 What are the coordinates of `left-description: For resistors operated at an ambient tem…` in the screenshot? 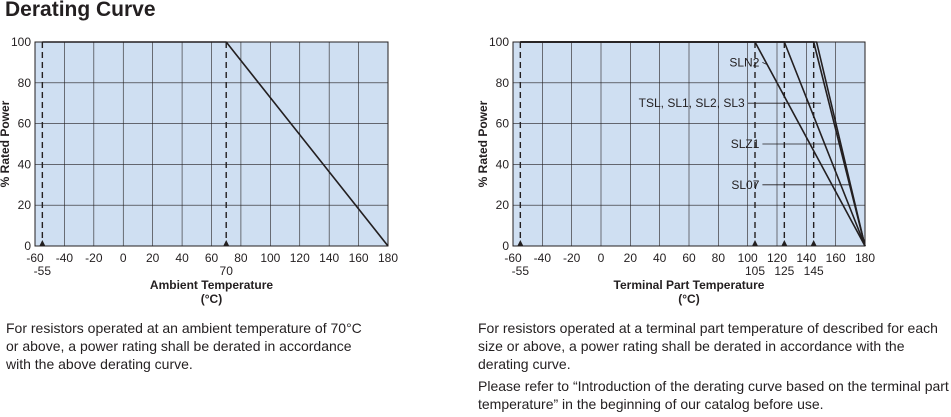 It's located at (186, 348).